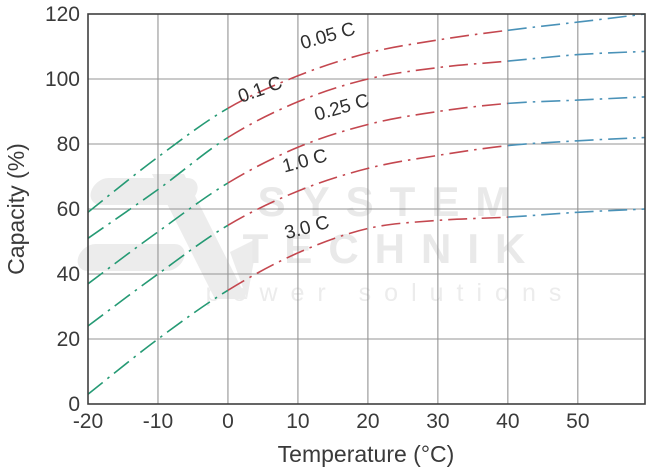  What do you see at coordinates (390, 293) in the screenshot?
I see `watermark-line3: power solutions` at bounding box center [390, 293].